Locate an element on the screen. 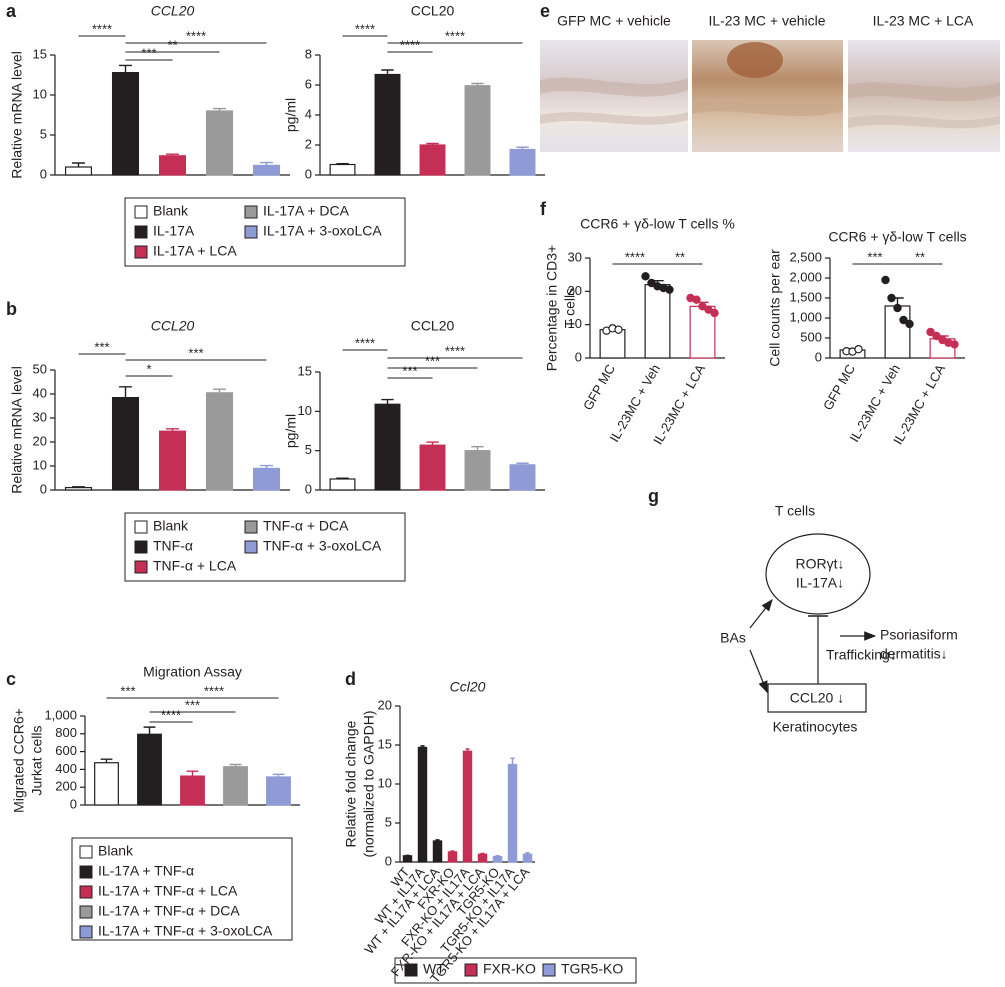 The width and height of the screenshot is (1005, 987). edge-label: Trafficking↓ is located at coordinates (861, 655).